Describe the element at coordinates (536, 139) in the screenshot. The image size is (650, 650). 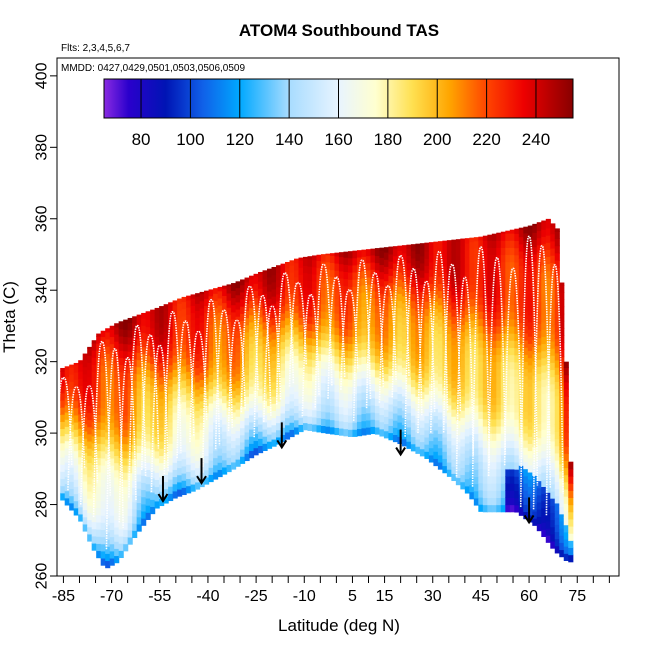
I see `colorbar-tick-label: 240` at that location.